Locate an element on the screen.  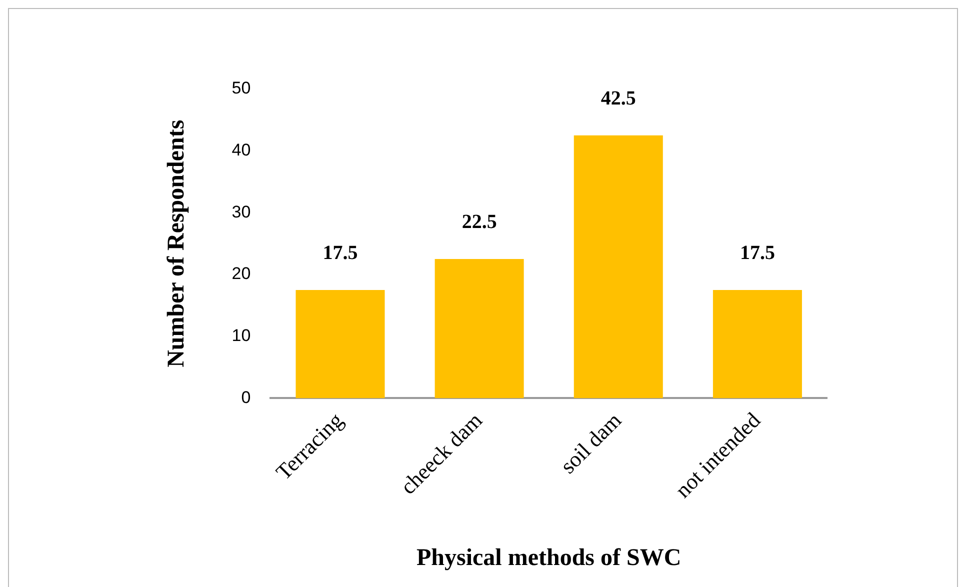
y-tick-label: 30 is located at coordinates (241, 212).